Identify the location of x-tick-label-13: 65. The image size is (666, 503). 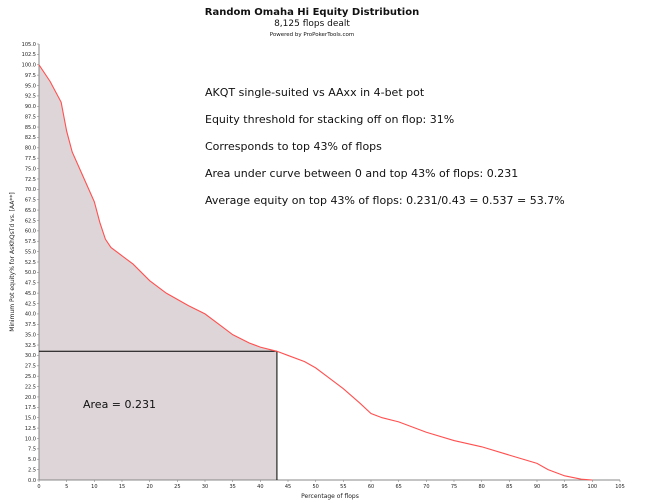
(398, 487).